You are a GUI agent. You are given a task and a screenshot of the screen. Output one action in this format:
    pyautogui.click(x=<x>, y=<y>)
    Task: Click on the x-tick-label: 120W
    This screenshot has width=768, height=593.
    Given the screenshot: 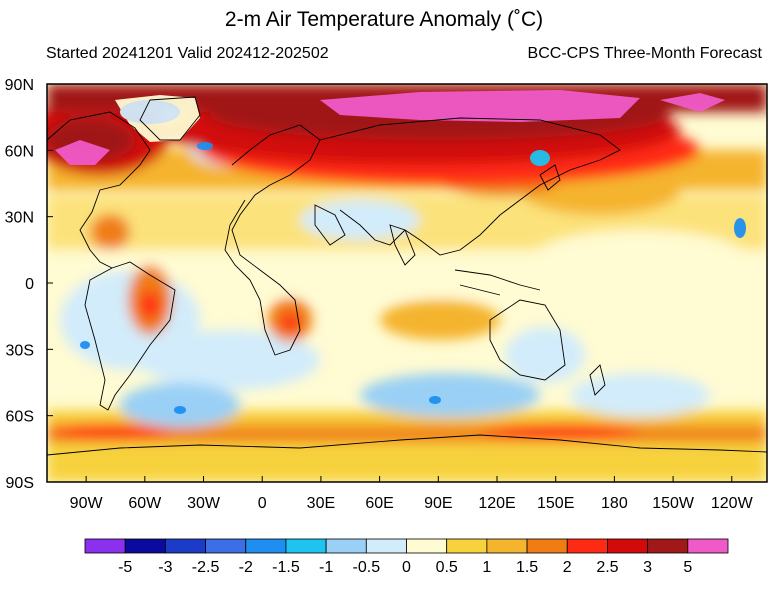 What is the action you would take?
    pyautogui.click(x=732, y=503)
    